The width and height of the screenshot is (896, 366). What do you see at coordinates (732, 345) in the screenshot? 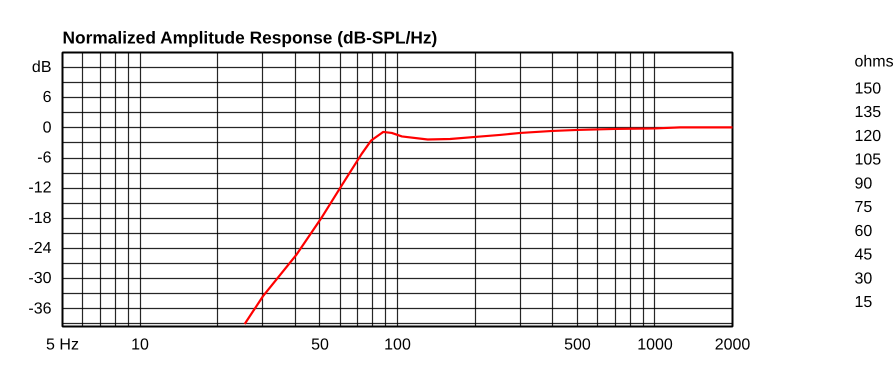
I see `x-tick-label: 2000` at bounding box center [732, 345].